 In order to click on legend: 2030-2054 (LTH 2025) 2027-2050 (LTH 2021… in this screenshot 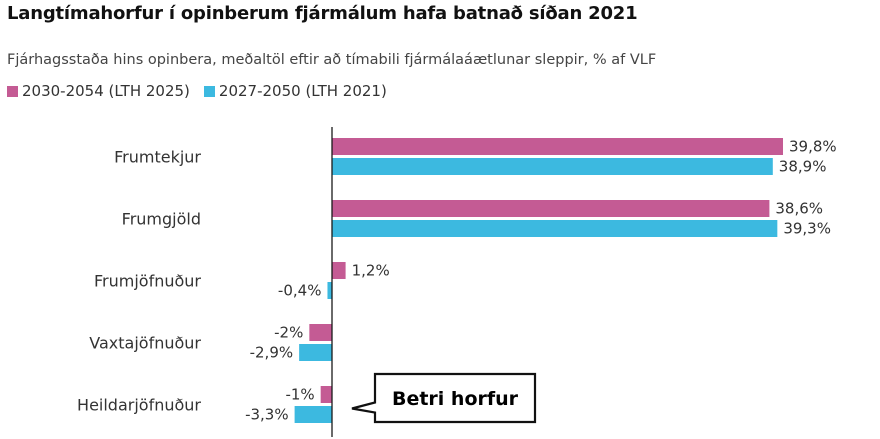, I will do `click(197, 91)`.